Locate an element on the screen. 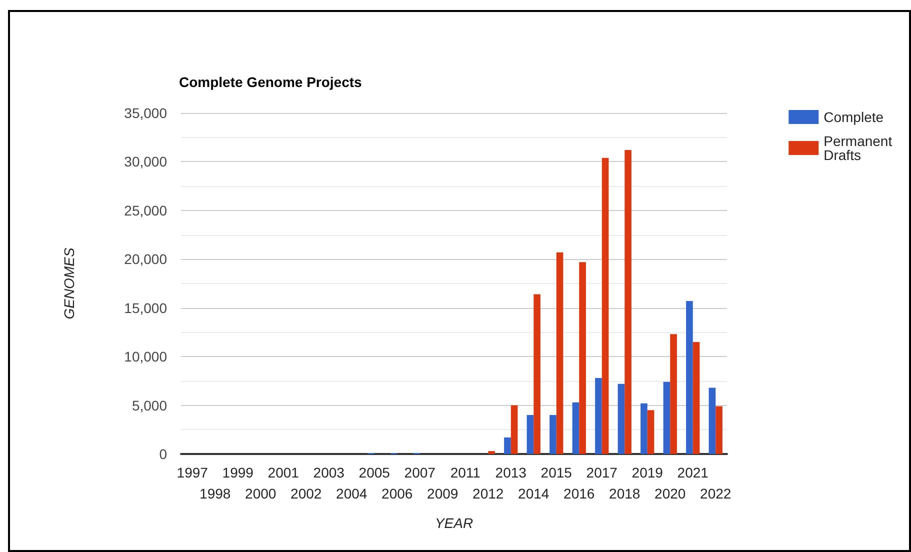 The image size is (911, 552). x-tick-label: 2006 is located at coordinates (397, 494).